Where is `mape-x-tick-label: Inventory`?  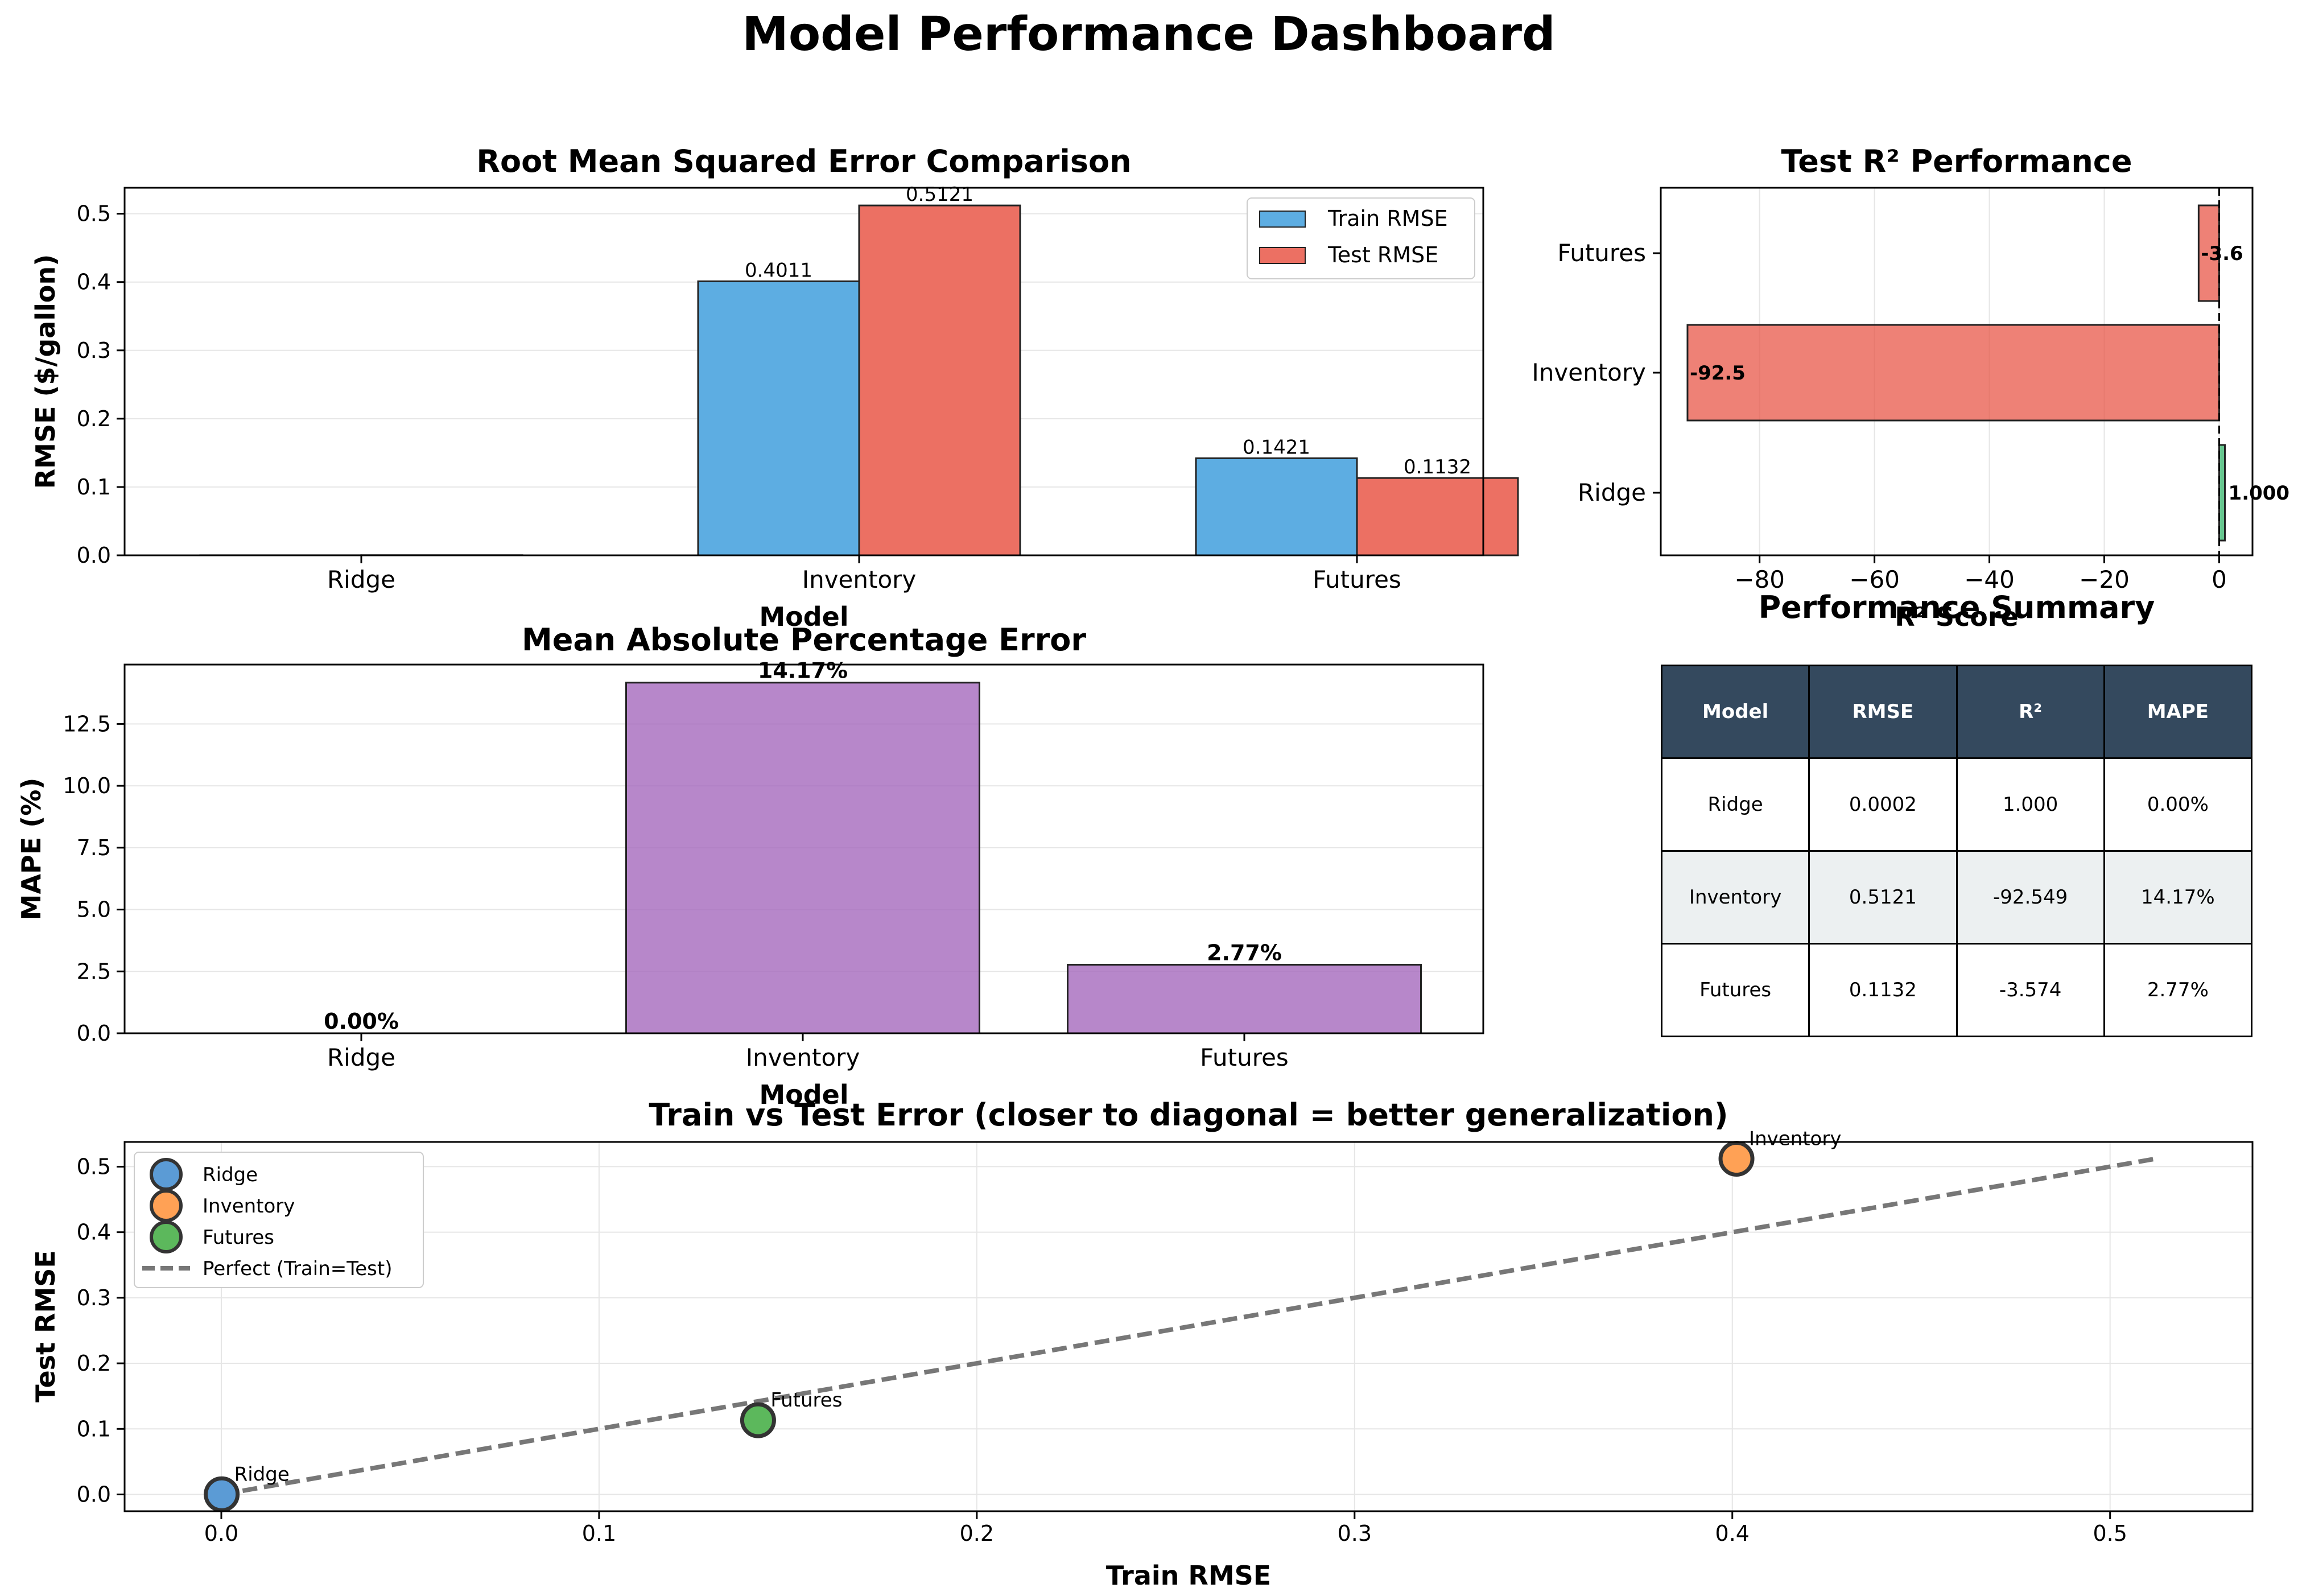
mape-x-tick-label: Inventory is located at coordinates (803, 1057).